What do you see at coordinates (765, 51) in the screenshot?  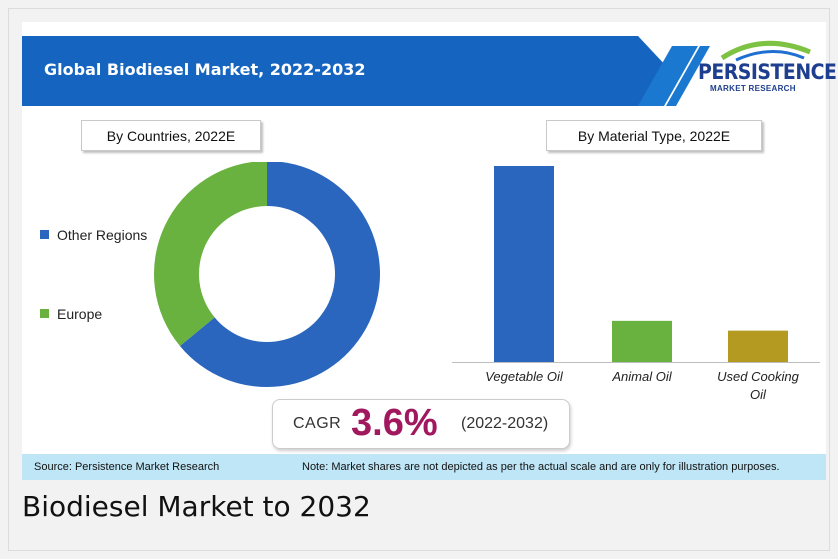 I see `logo-swoosh-icon` at bounding box center [765, 51].